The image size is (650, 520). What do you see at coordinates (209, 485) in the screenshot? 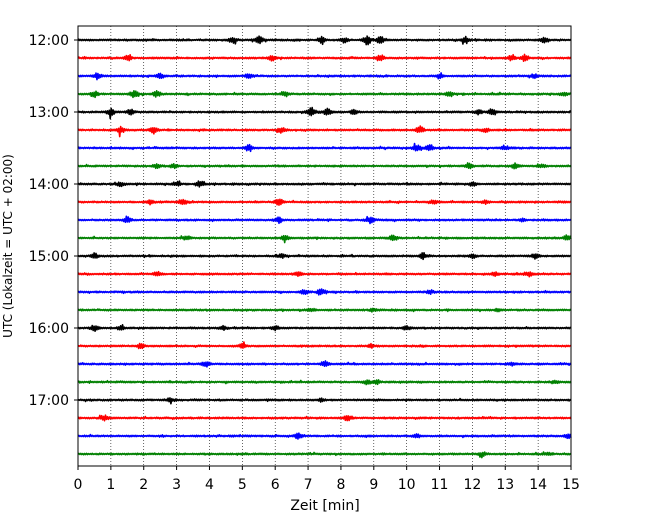
I see `x-tick-label: 4` at bounding box center [209, 485].